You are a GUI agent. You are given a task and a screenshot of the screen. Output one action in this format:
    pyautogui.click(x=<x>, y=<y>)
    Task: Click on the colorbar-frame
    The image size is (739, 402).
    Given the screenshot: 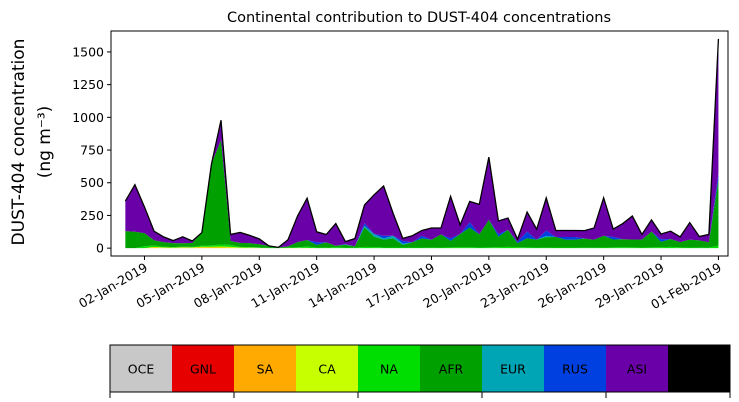 What is the action you would take?
    pyautogui.click(x=420, y=368)
    